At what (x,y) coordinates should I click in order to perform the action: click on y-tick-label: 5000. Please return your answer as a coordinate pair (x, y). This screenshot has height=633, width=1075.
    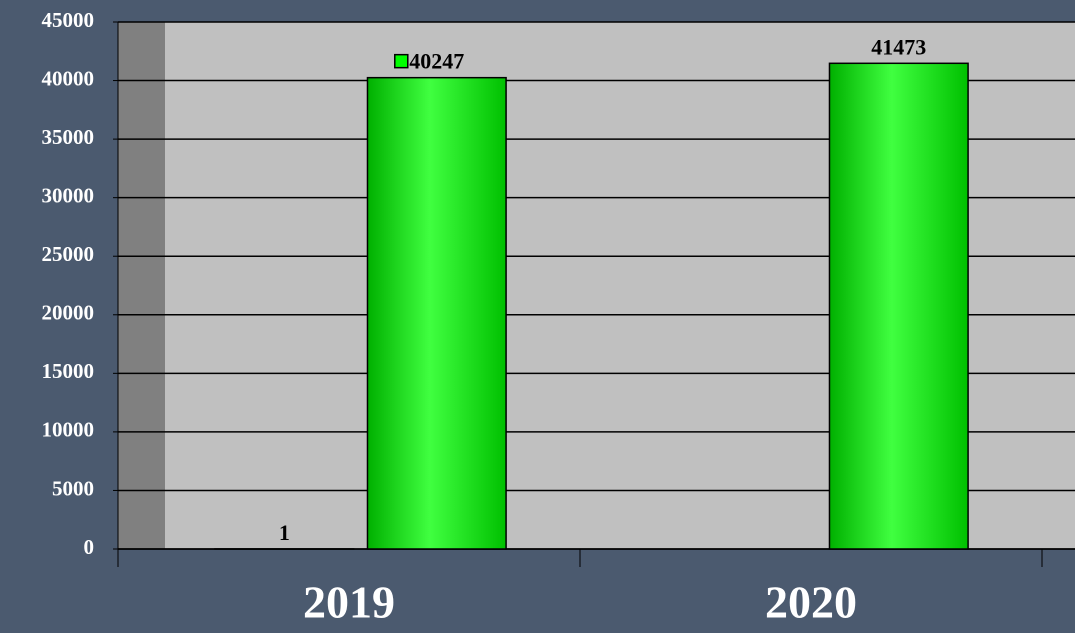
    Looking at the image, I should click on (73, 488).